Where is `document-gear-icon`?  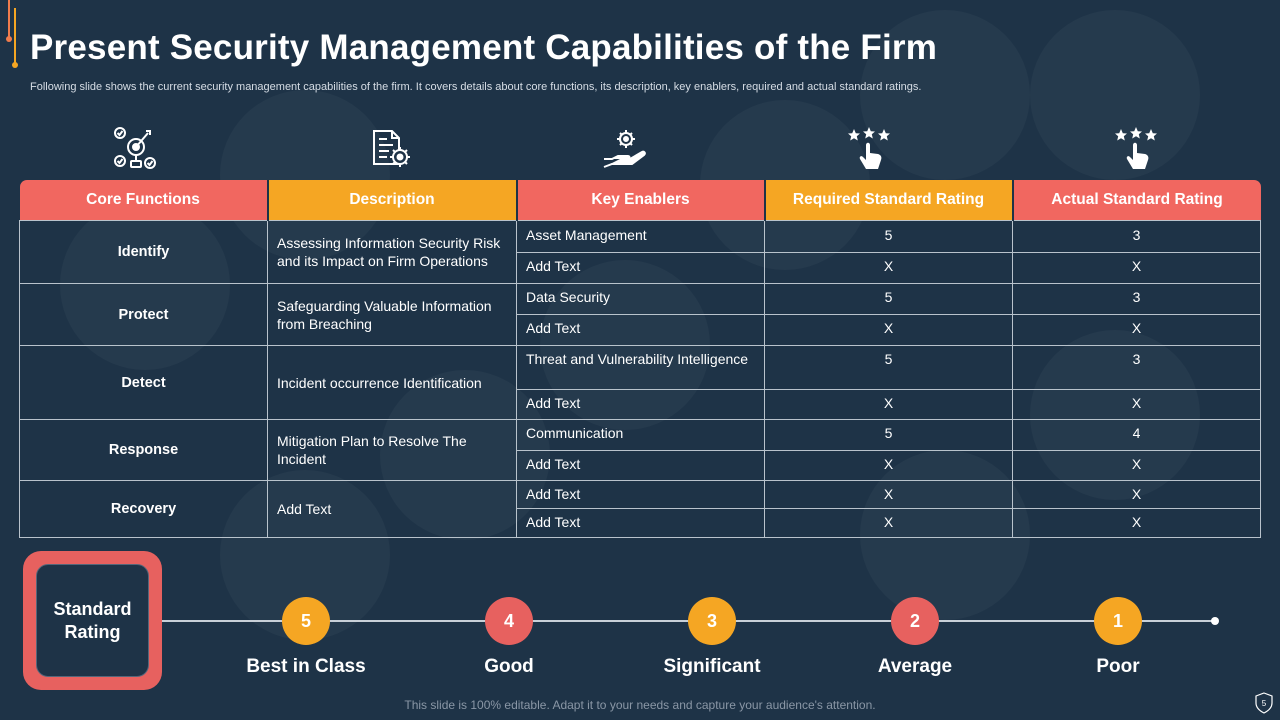 document-gear-icon is located at coordinates (391, 148).